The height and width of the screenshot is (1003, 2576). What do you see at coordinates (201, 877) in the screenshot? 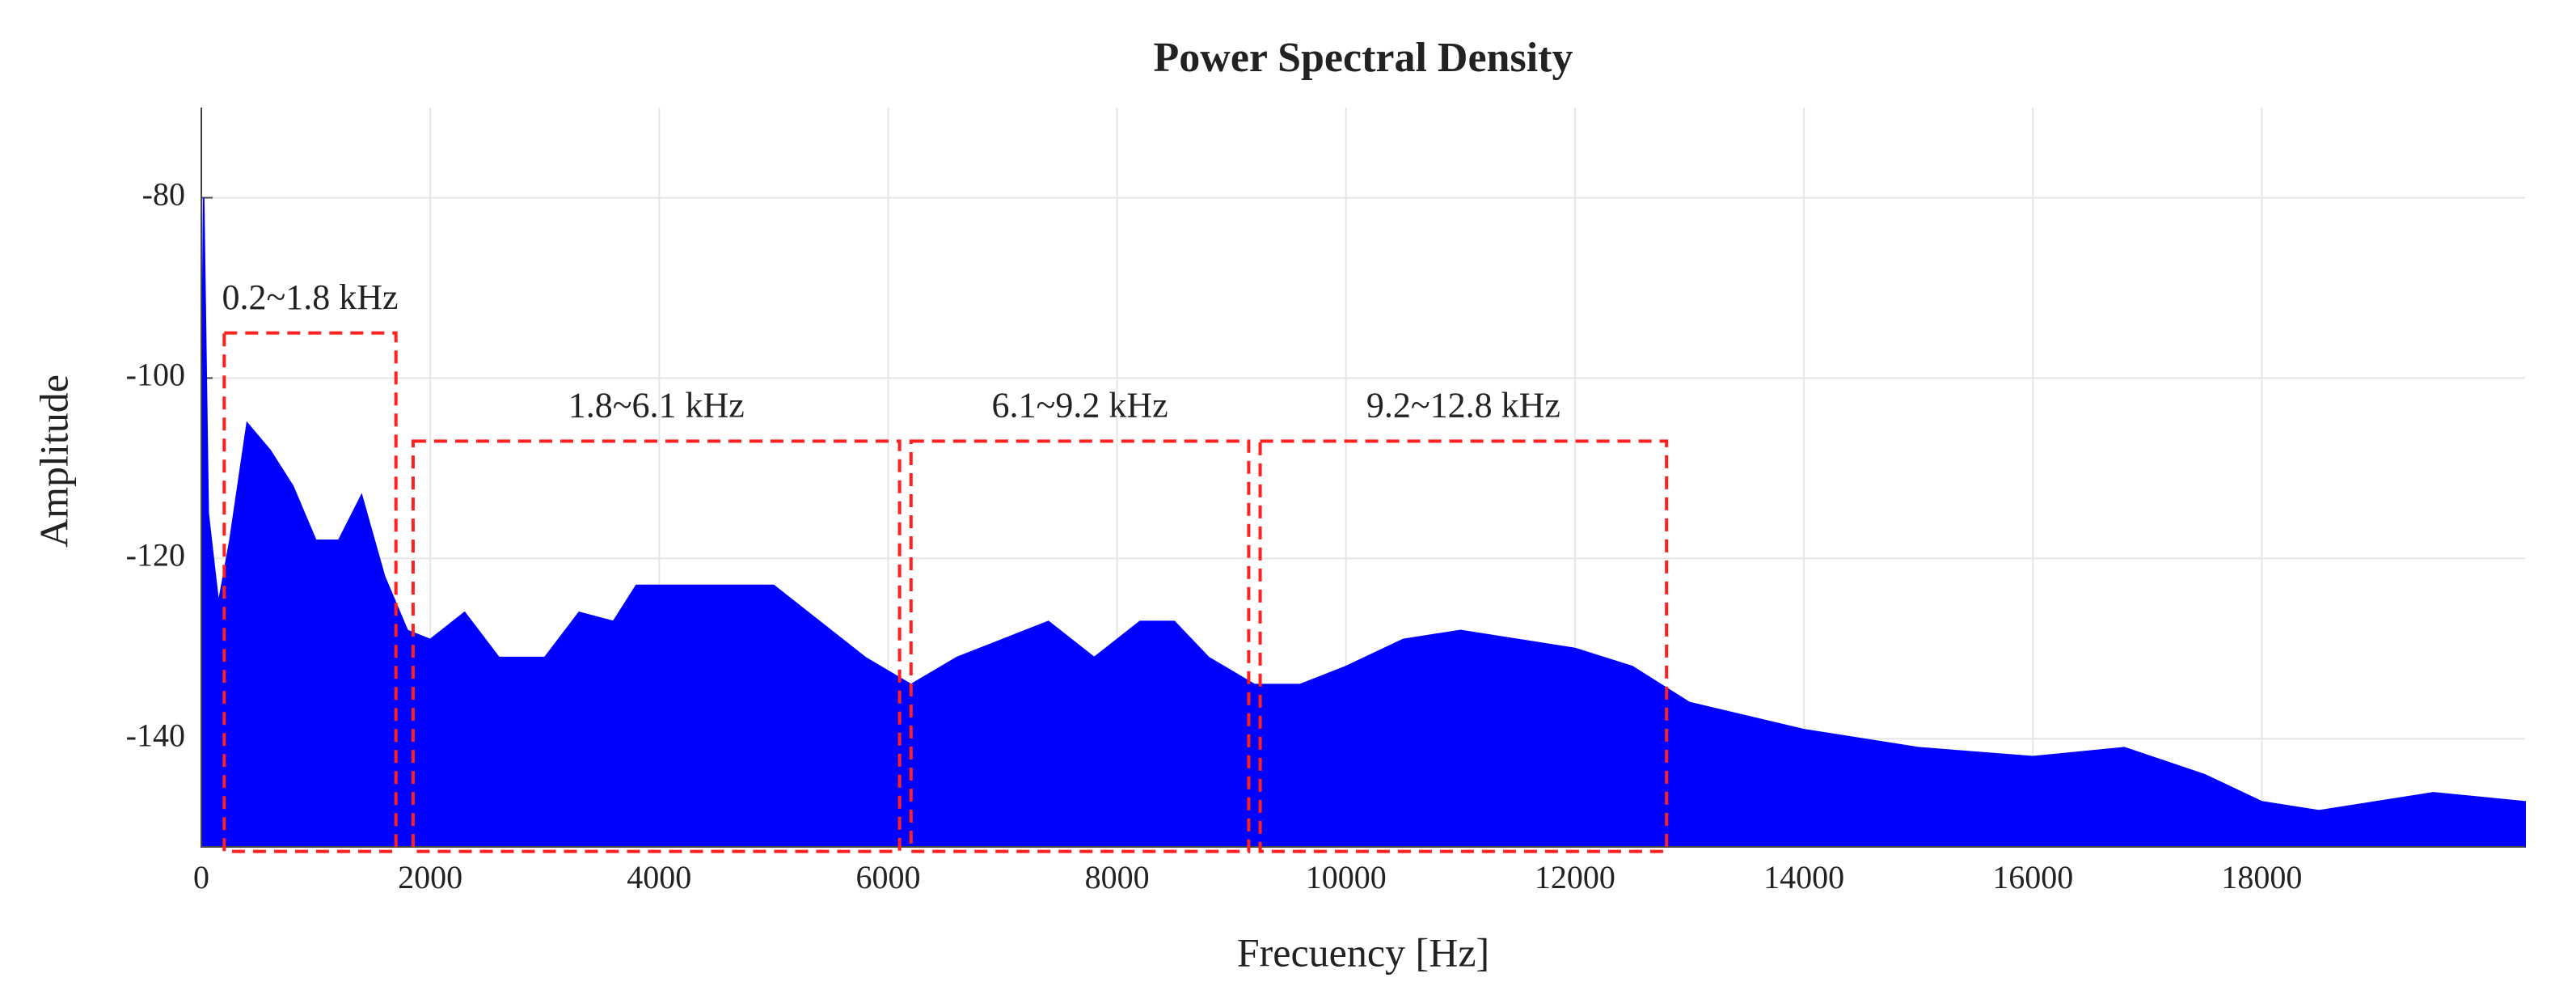
I see `x-tick-label: 0` at bounding box center [201, 877].